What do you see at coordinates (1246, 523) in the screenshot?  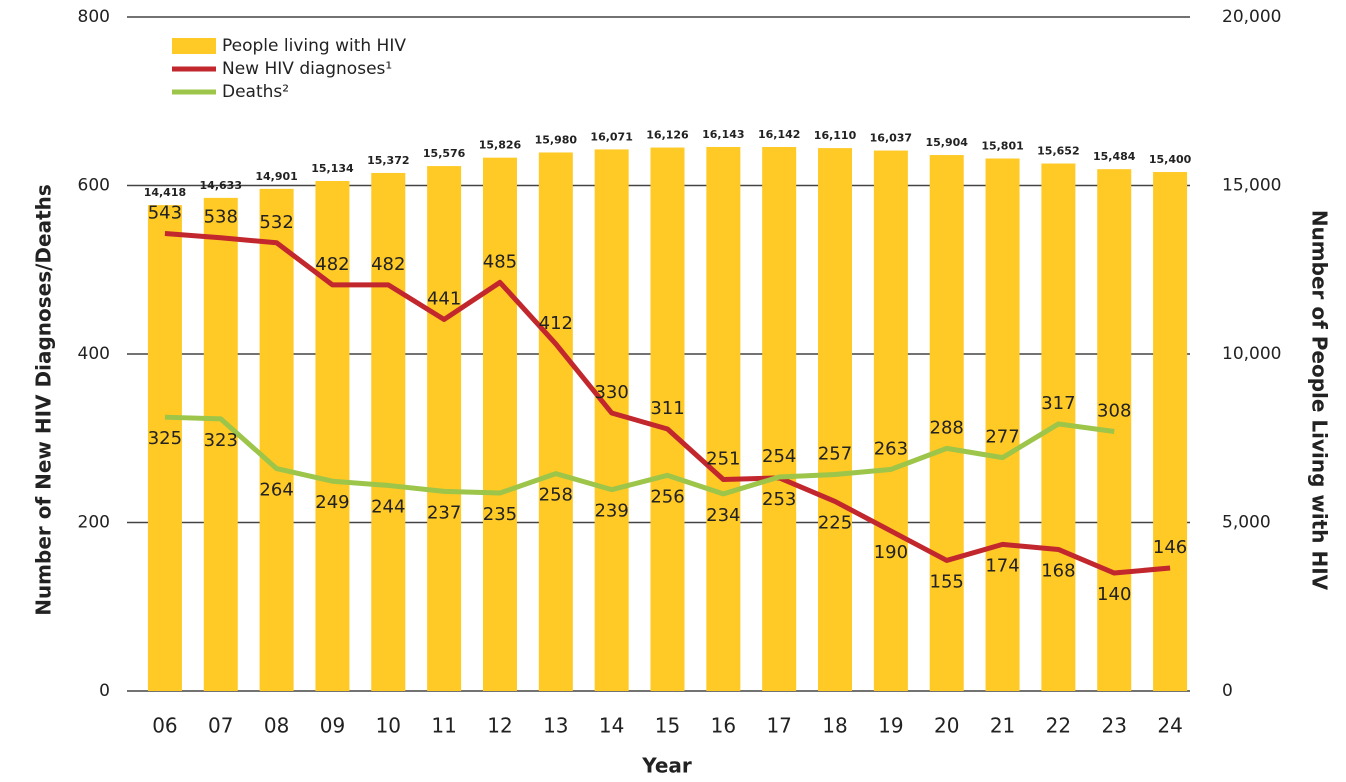 I see `y2-tick-label: 5,000` at bounding box center [1246, 523].